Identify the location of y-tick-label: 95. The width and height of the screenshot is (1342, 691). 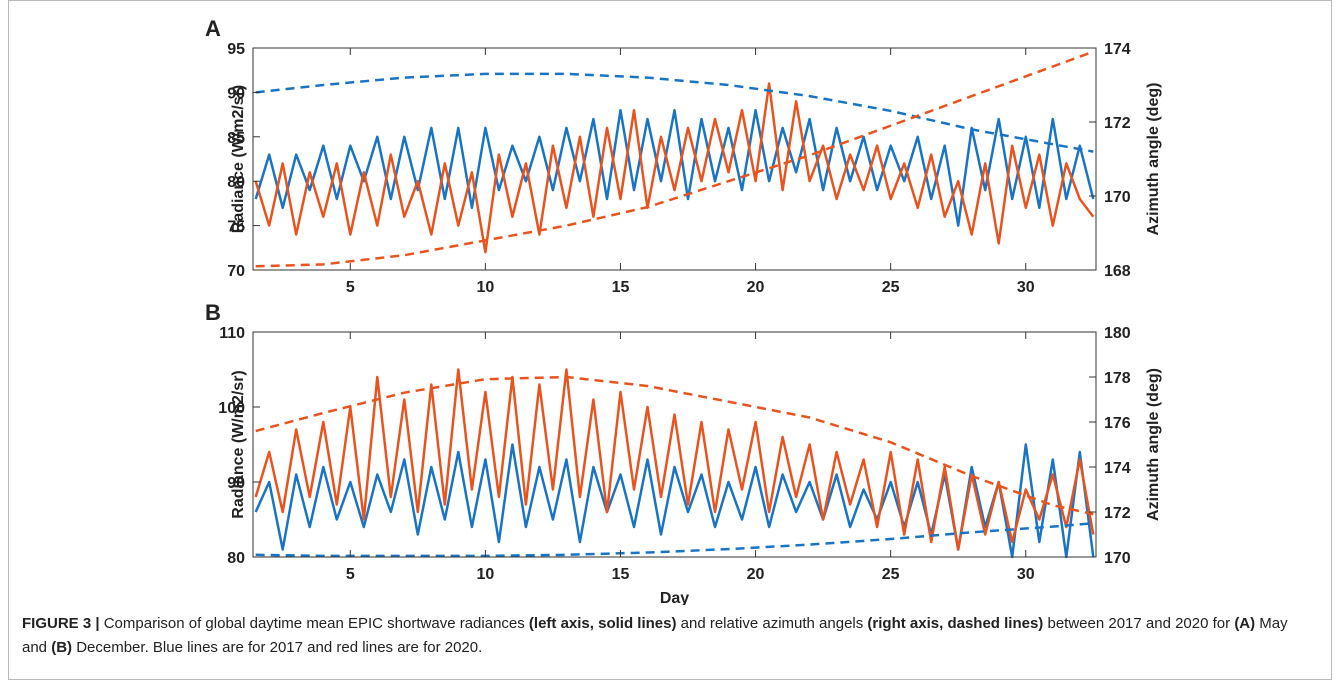
(236, 49).